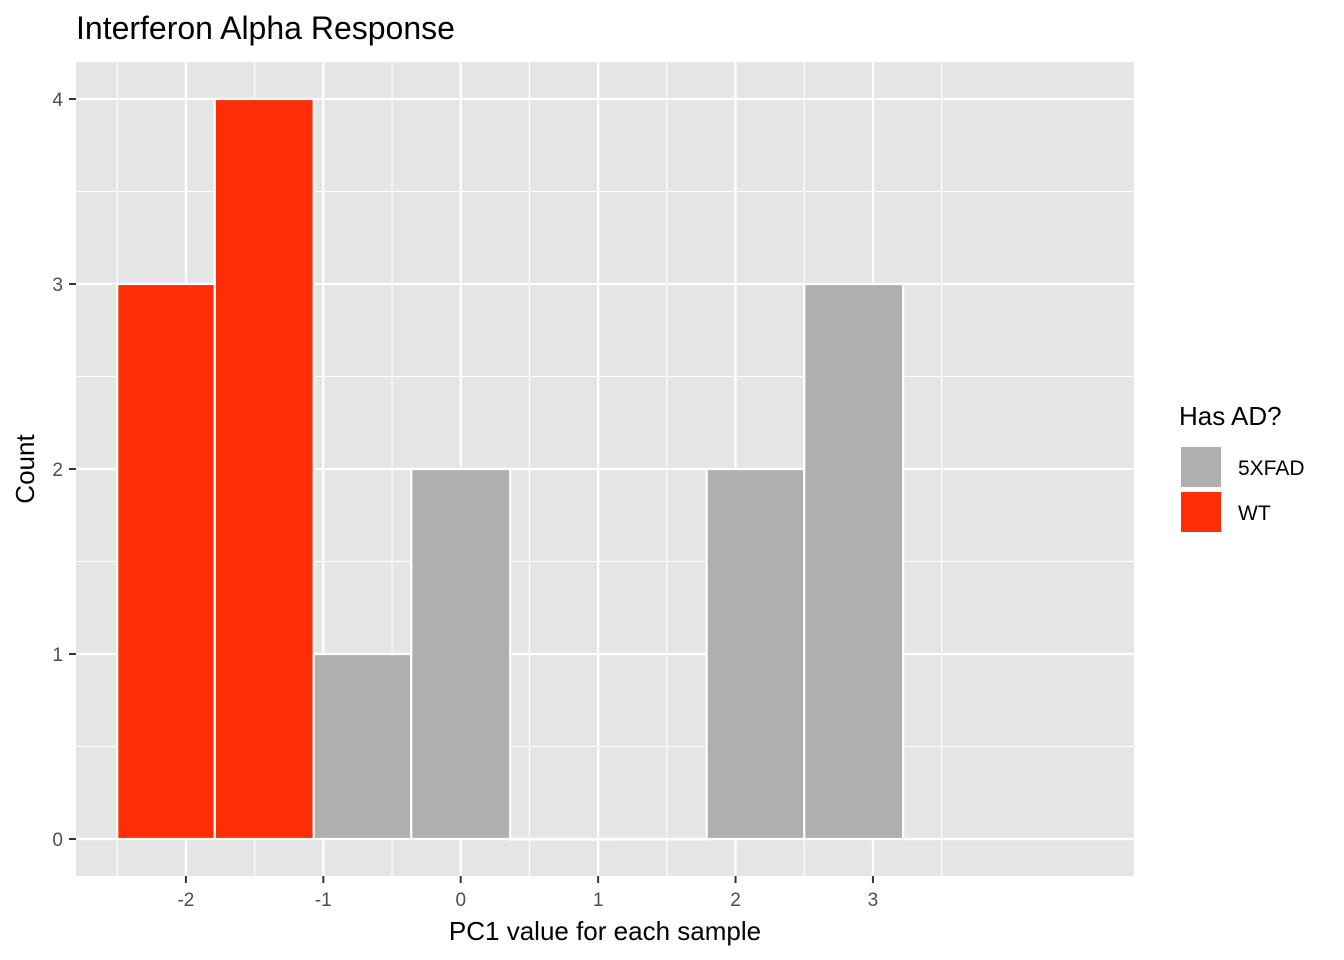 Image resolution: width=1344 pixels, height=960 pixels. I want to click on legend-title: Has AD?, so click(1230, 416).